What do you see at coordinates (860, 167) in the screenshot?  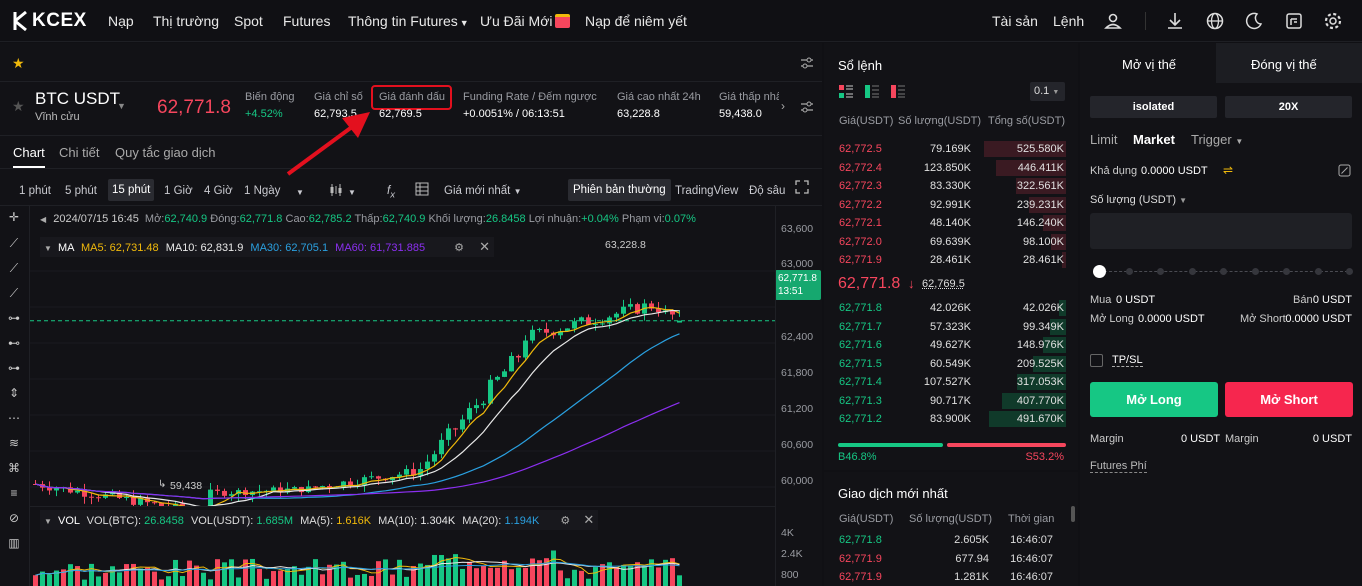 I see `asks-price: 62,772.4` at bounding box center [860, 167].